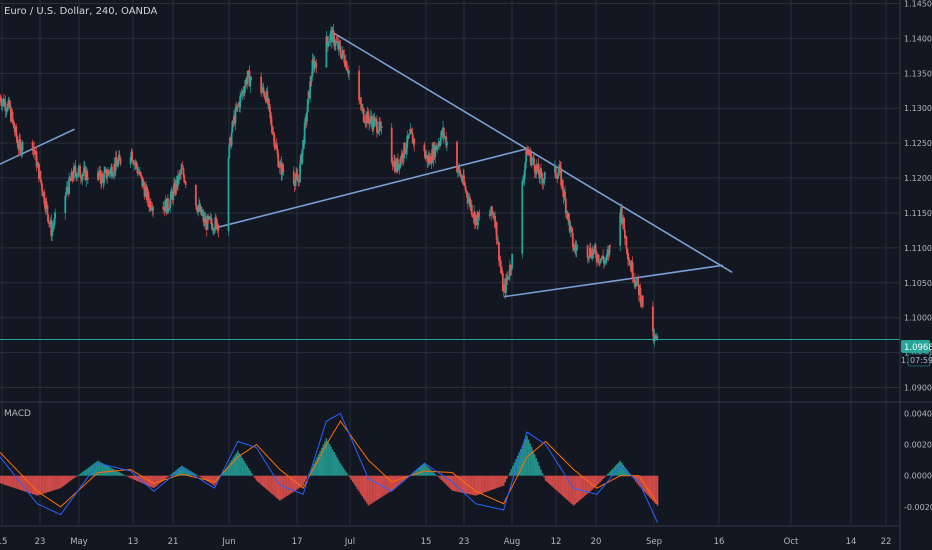 The height and width of the screenshot is (550, 932). I want to click on macd-signal-line, so click(329, 464).